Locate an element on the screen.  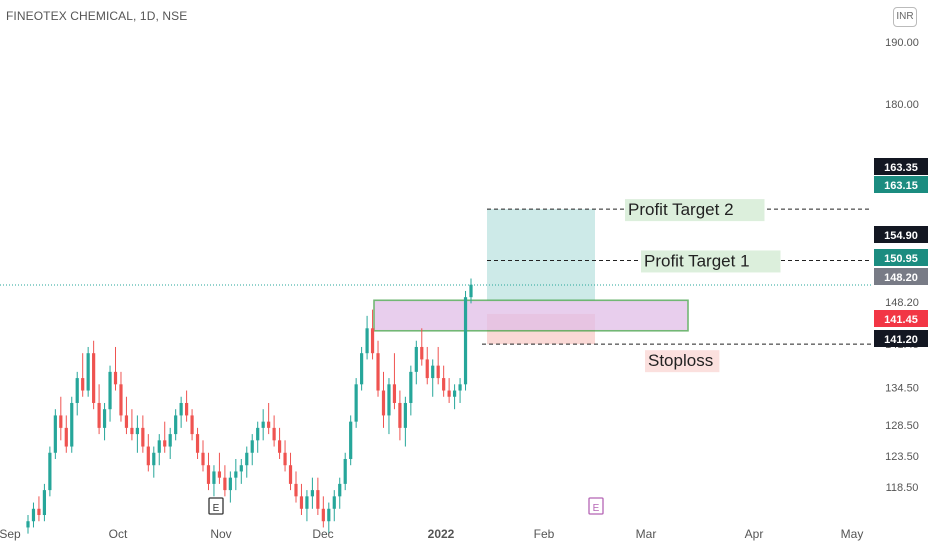
price-tick: 128.50 is located at coordinates (902, 426).